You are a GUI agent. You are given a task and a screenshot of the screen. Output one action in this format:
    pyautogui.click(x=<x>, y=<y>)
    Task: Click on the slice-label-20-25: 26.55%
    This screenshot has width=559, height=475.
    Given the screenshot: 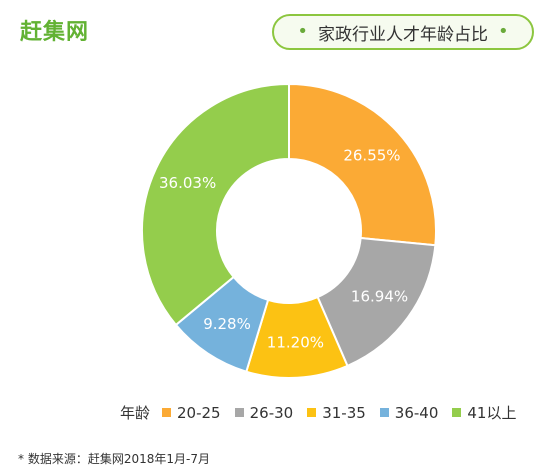 What is the action you would take?
    pyautogui.click(x=371, y=155)
    